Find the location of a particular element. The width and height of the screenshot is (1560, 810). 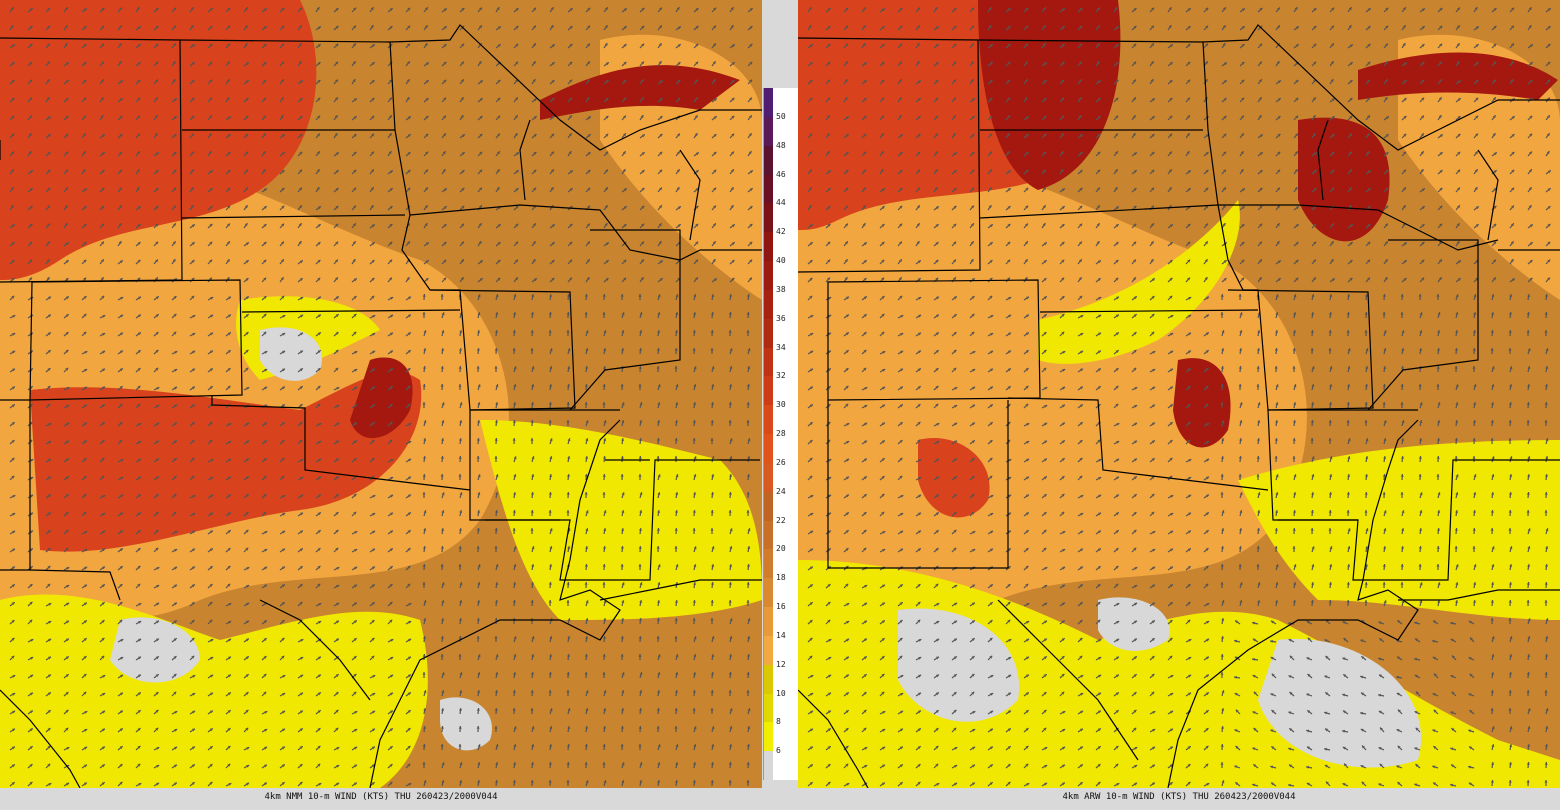

state-border-line is located at coordinates (622, 520).